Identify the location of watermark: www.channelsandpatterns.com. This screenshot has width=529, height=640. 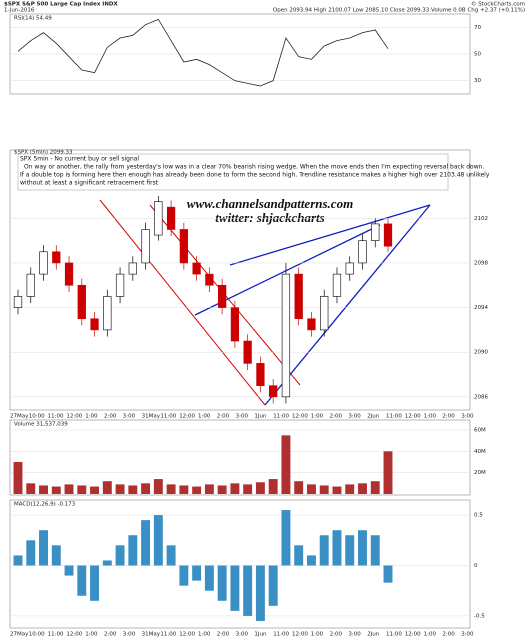
(270, 203).